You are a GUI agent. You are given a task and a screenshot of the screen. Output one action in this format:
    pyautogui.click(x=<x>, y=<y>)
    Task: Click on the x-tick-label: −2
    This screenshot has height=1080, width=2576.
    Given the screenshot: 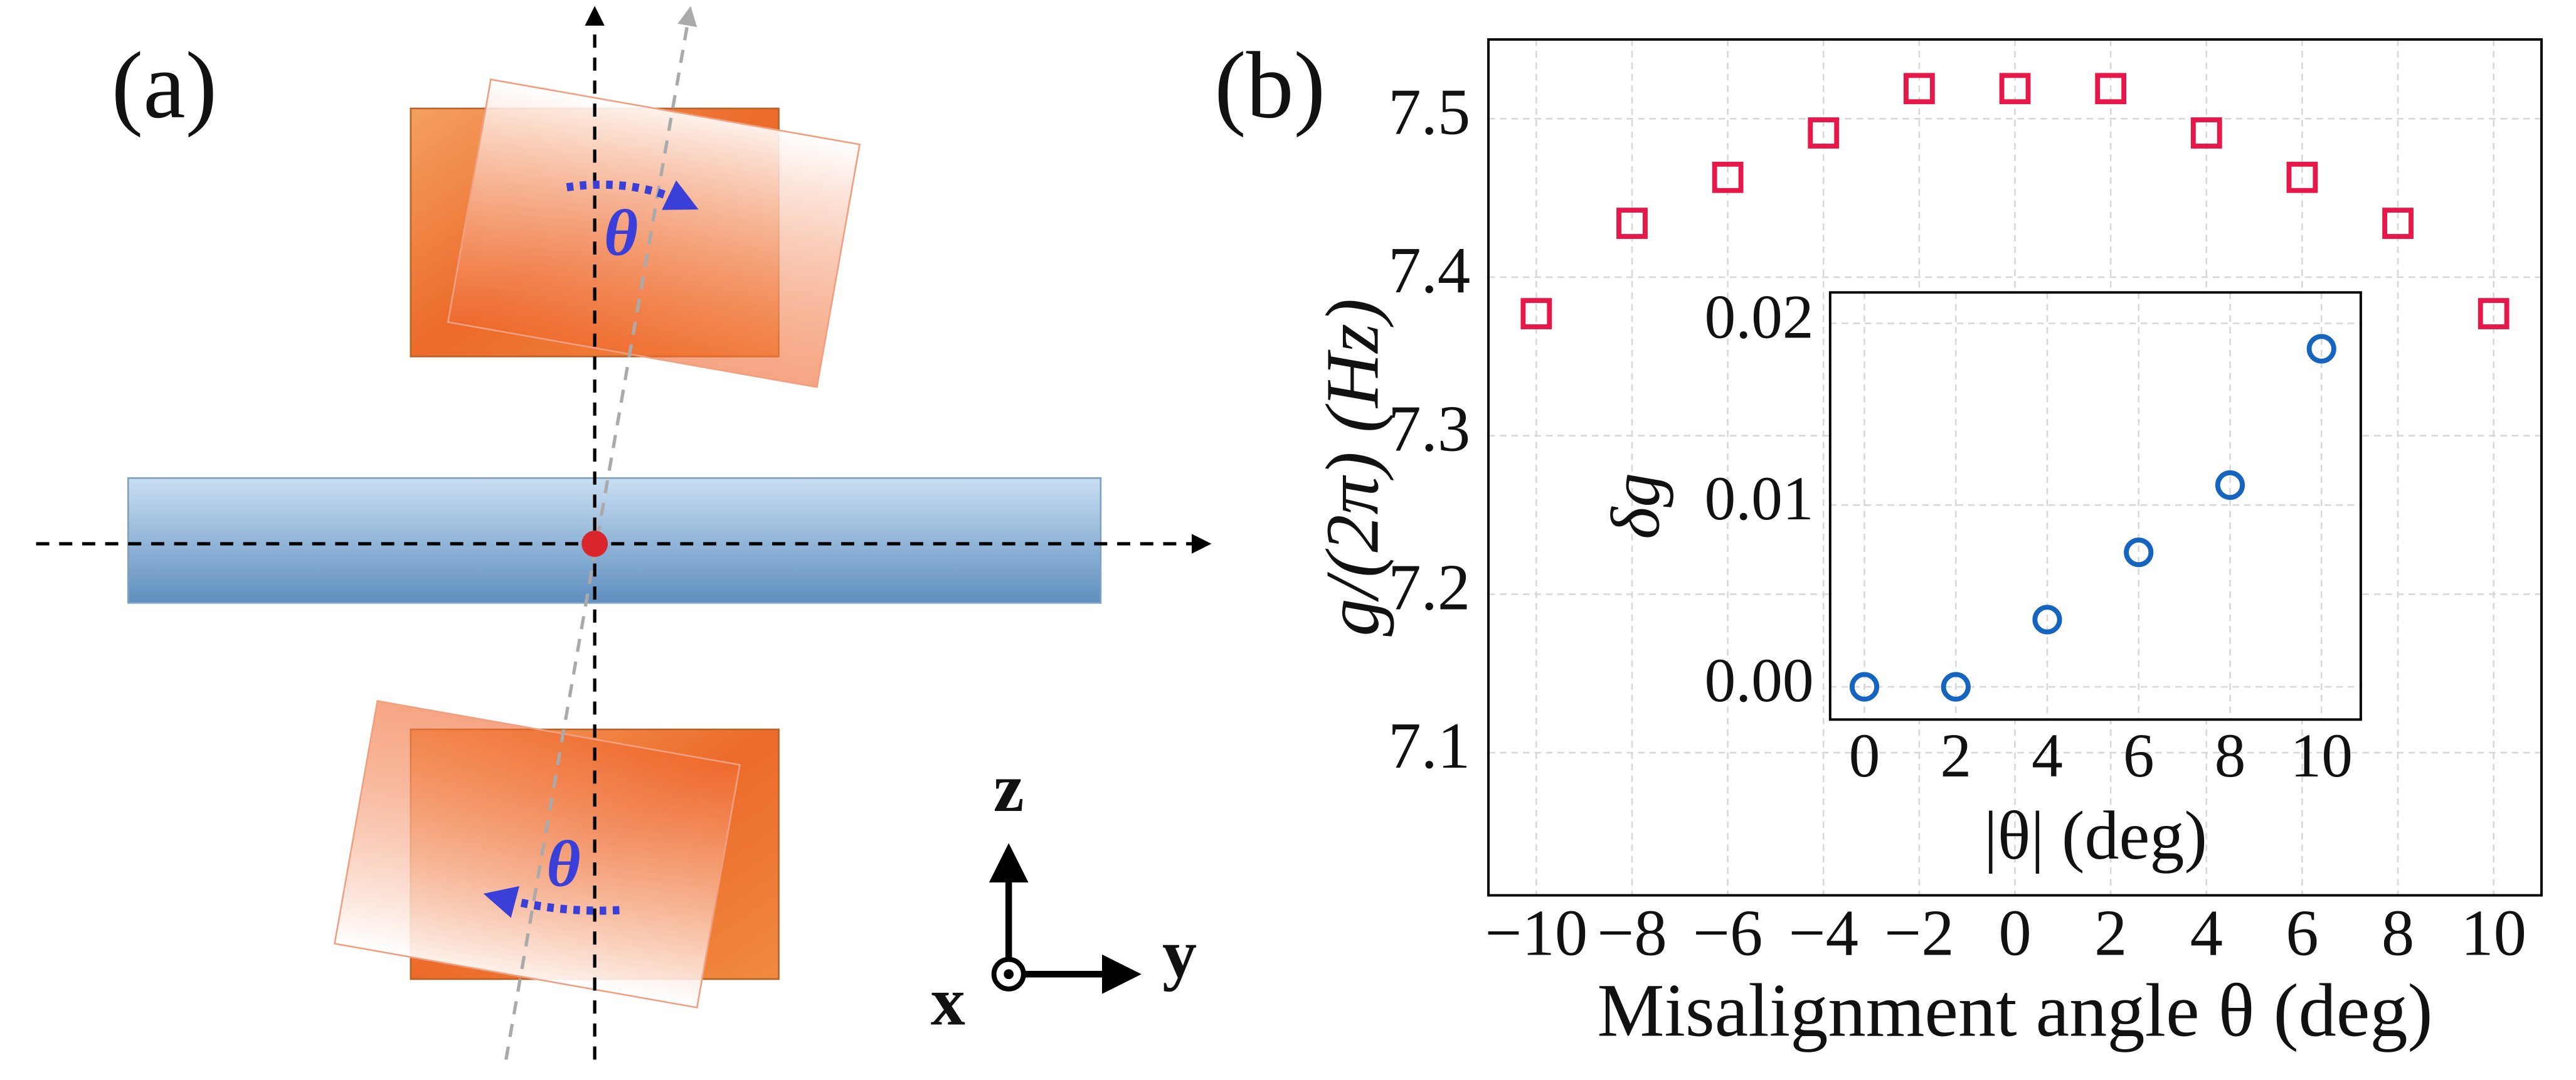 What is the action you would take?
    pyautogui.click(x=1919, y=932)
    